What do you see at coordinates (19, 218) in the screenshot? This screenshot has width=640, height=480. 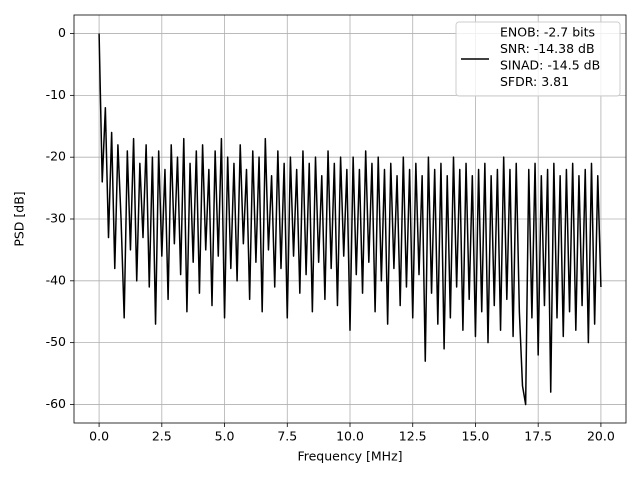 I see `y-axis-label: PSD [dB]` at bounding box center [19, 218].